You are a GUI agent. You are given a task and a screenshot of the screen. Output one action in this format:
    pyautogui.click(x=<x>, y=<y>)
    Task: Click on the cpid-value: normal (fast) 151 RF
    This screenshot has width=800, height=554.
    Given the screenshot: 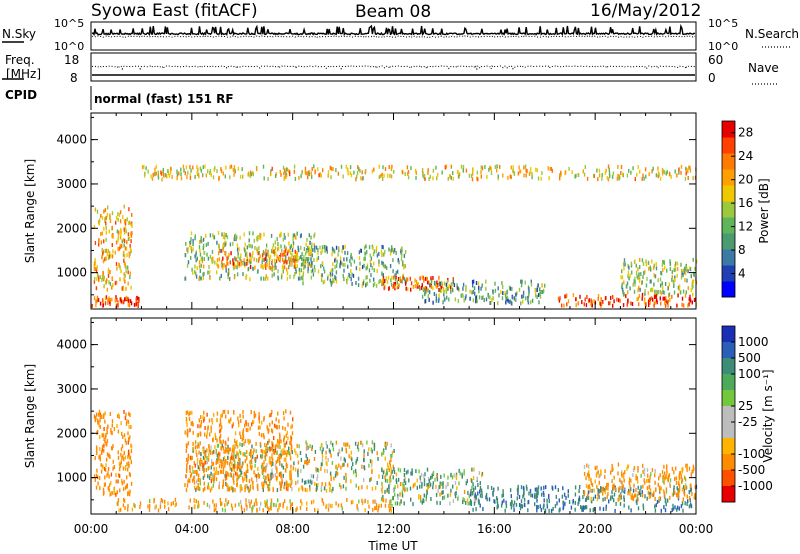 What is the action you would take?
    pyautogui.click(x=164, y=99)
    